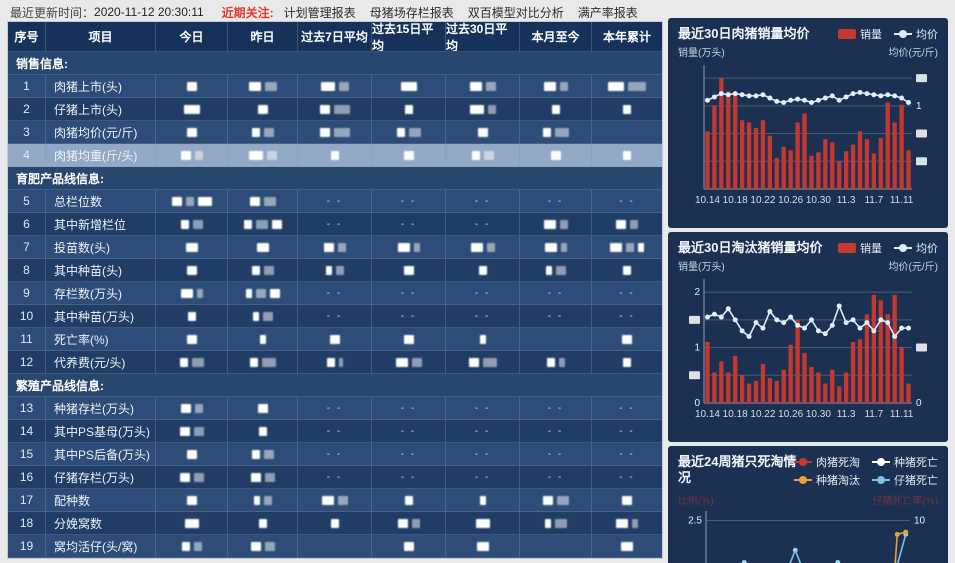  I want to click on x-axis-tick-label: 10.26, so click(790, 200).